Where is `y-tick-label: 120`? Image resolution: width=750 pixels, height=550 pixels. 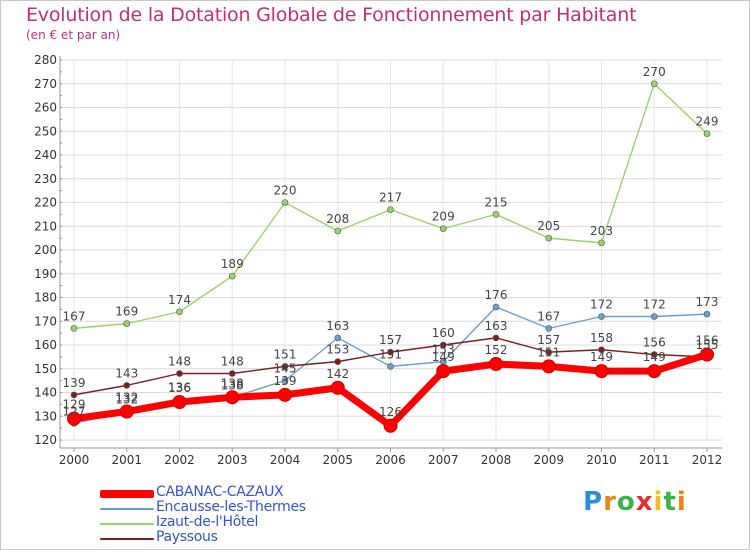 y-tick-label: 120 is located at coordinates (45, 440).